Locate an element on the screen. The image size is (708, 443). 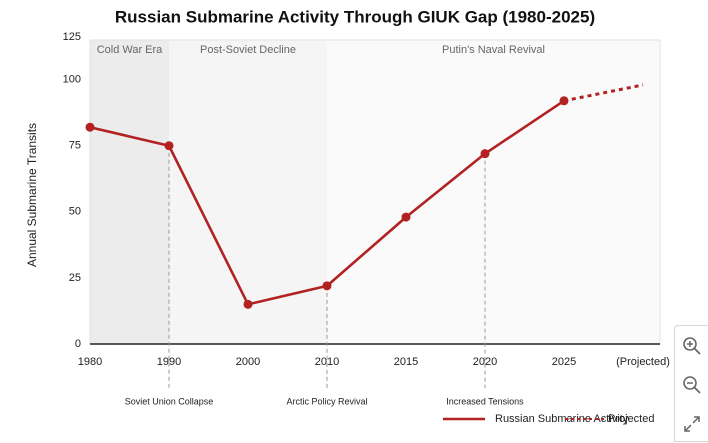
x-tick-label: (Projected) is located at coordinates (643, 362).